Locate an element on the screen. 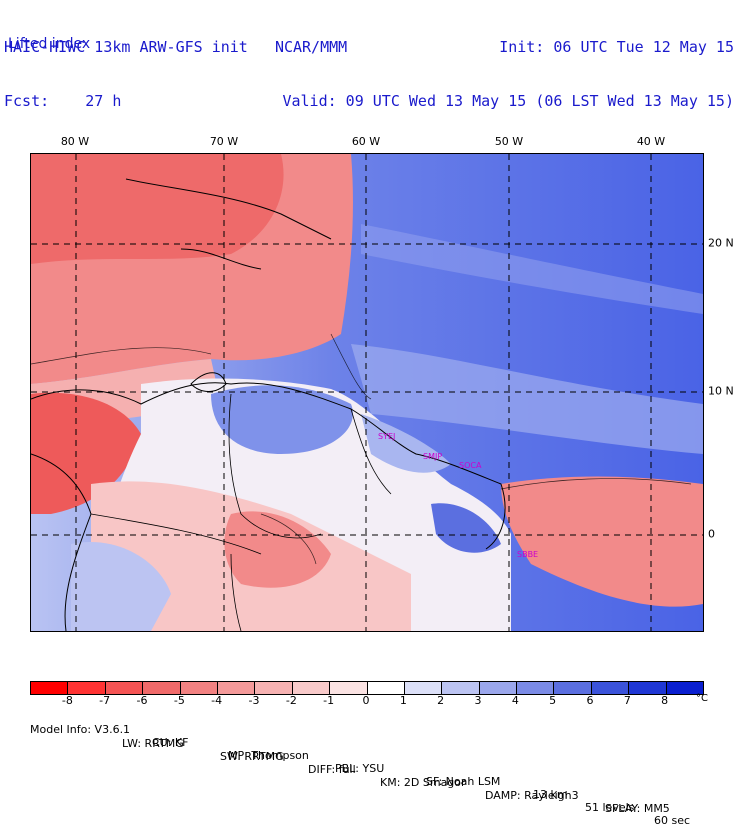 Image resolution: width=740 pixels, height=827 pixels. station-soca: SOCA is located at coordinates (470, 465).